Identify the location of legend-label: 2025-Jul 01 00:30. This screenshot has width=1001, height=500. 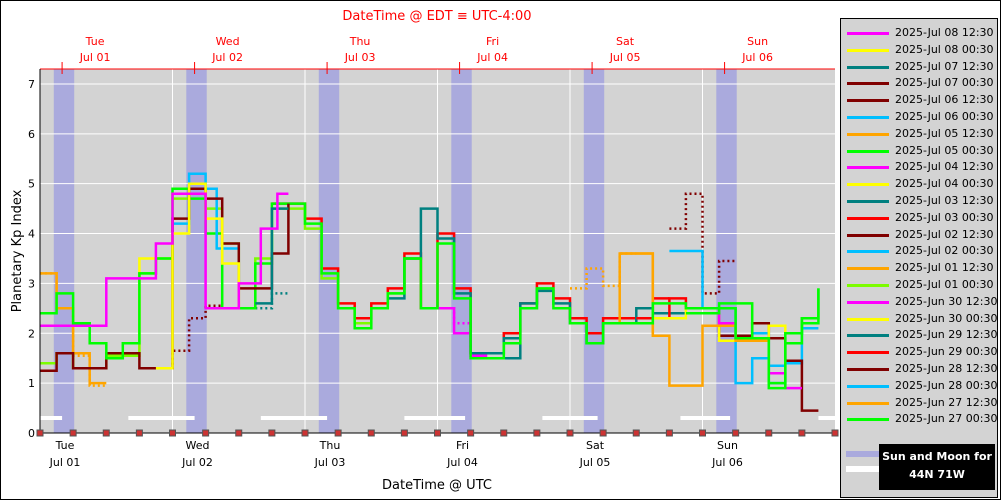
(944, 284).